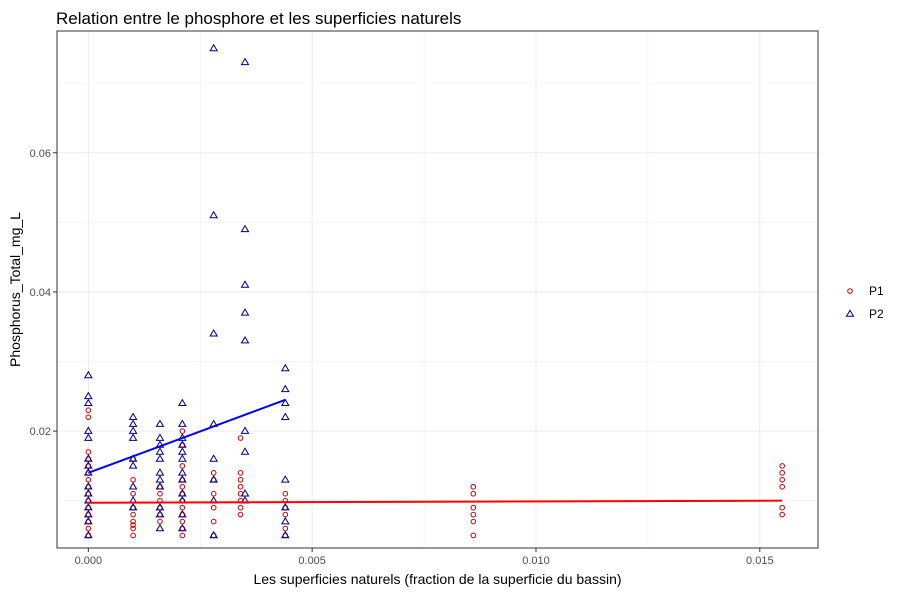  Describe the element at coordinates (536, 561) in the screenshot. I see `x-tick-label: 0.010` at that location.